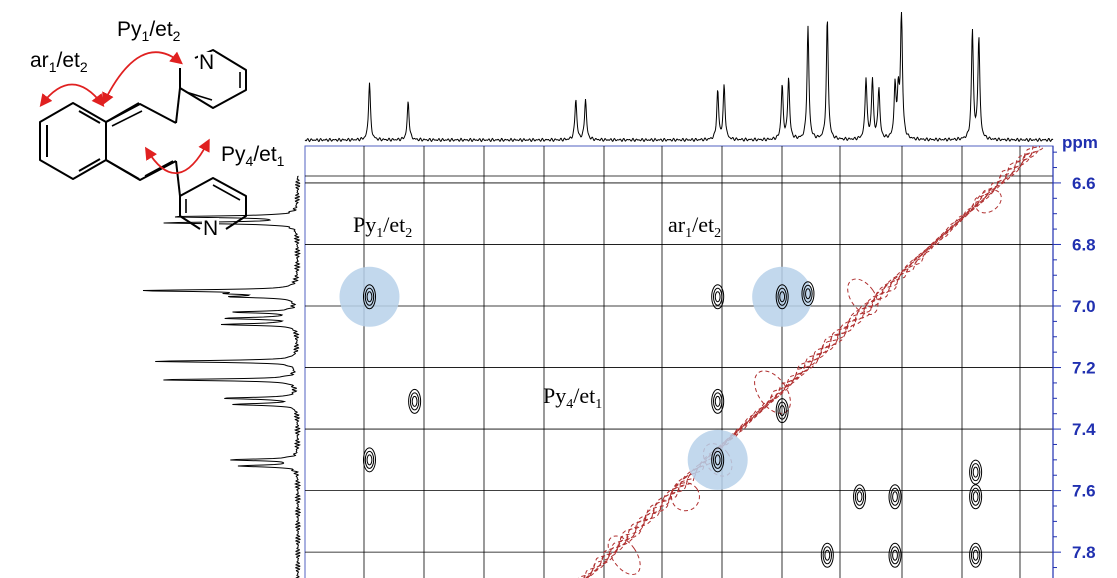 The height and width of the screenshot is (578, 1117). I want to click on upper-vinyl-bond, so click(141, 113).